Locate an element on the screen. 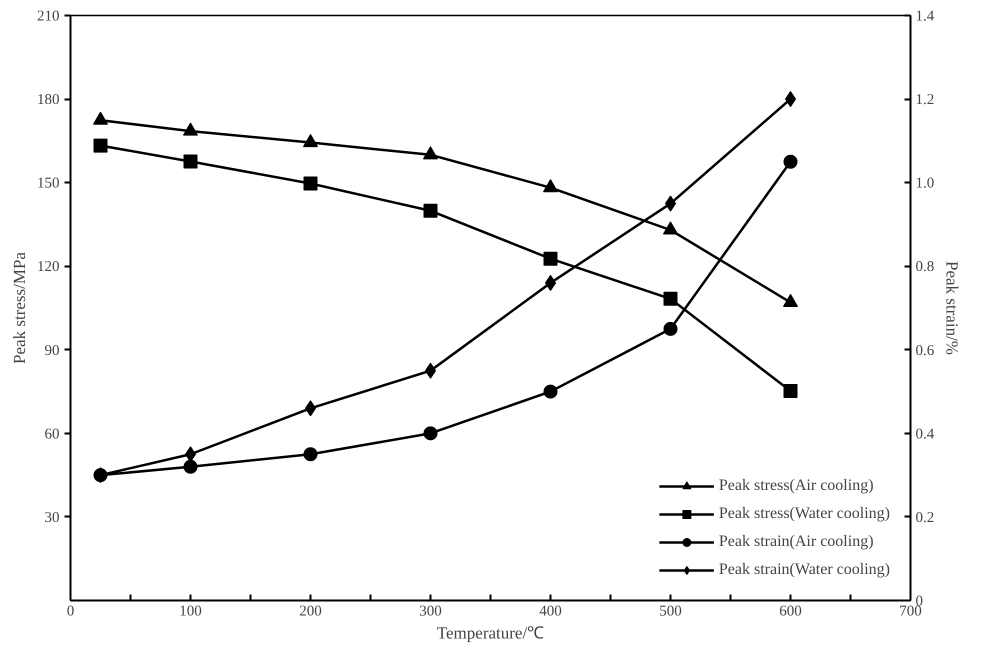 Image resolution: width=986 pixels, height=665 pixels. y-tick-label: 90 is located at coordinates (52, 350).